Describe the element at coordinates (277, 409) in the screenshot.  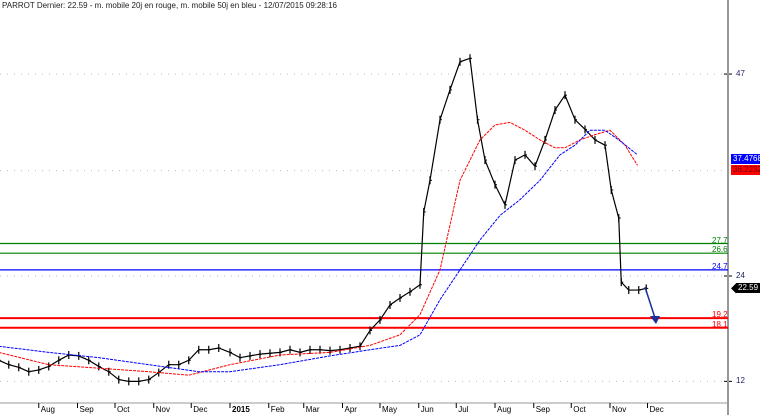
I see `x-tick-label: Feb` at that location.